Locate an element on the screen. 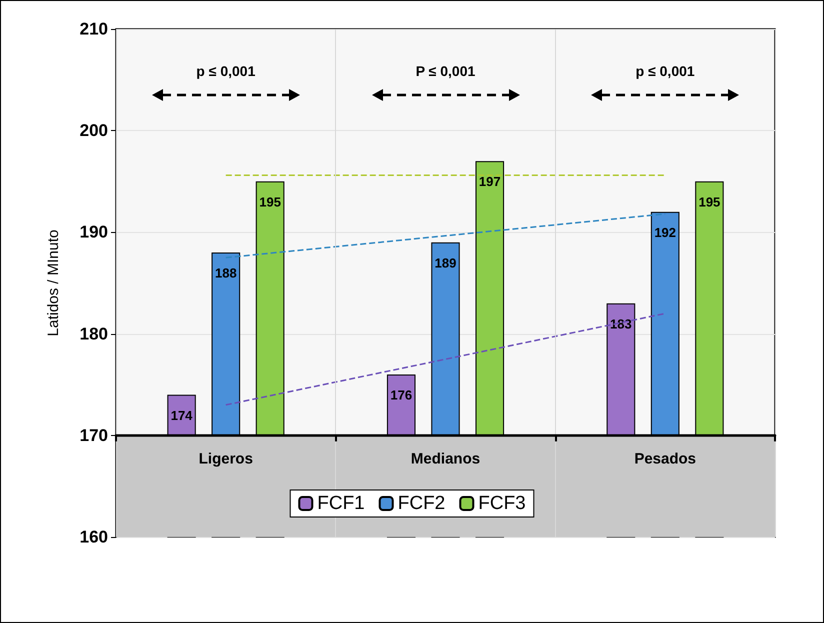 This screenshot has height=623, width=824. data-label: 174 is located at coordinates (182, 415).